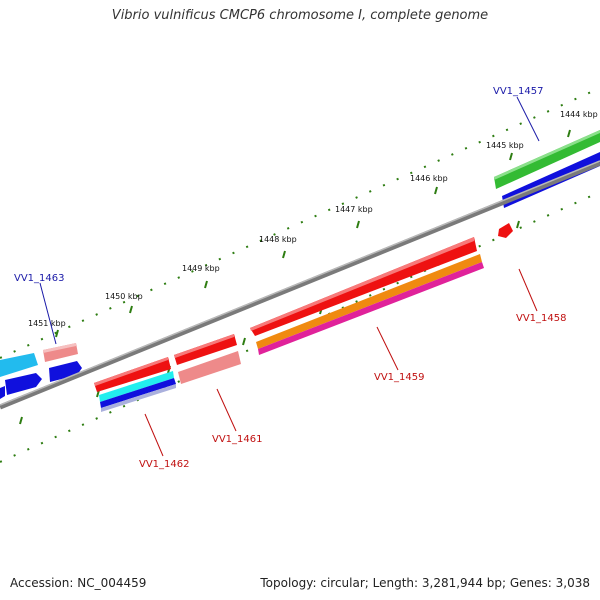 The width and height of the screenshot is (600, 600). I want to click on gene-label-vv1-1461: VV1_1461, so click(237, 439).